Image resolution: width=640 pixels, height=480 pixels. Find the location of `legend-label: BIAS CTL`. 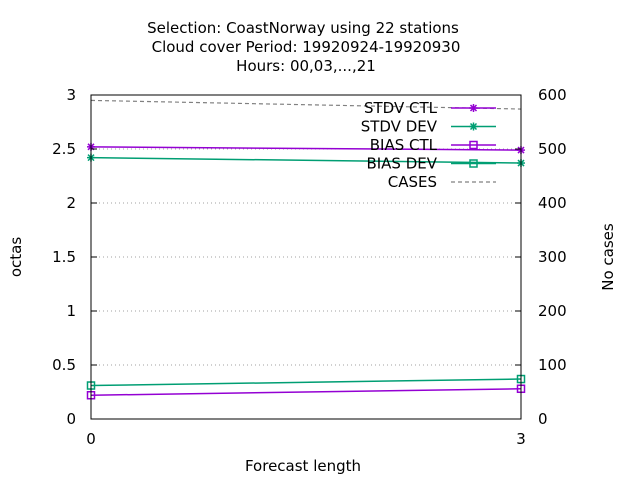

legend-label: BIAS CTL is located at coordinates (404, 145).